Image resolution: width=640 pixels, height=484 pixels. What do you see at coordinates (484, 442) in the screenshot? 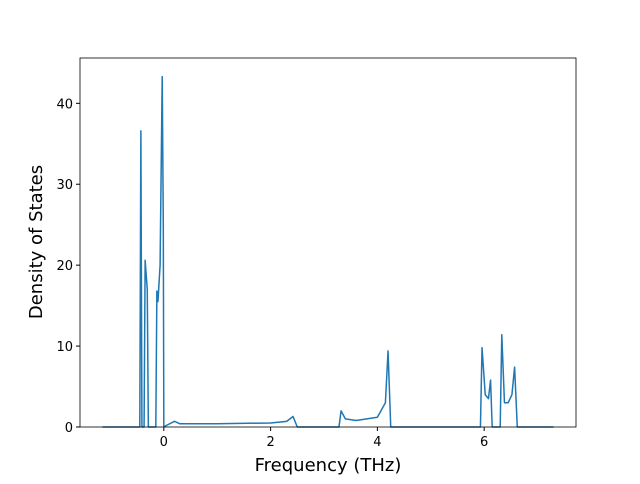
I see `x-tick-label: 6` at bounding box center [484, 442].